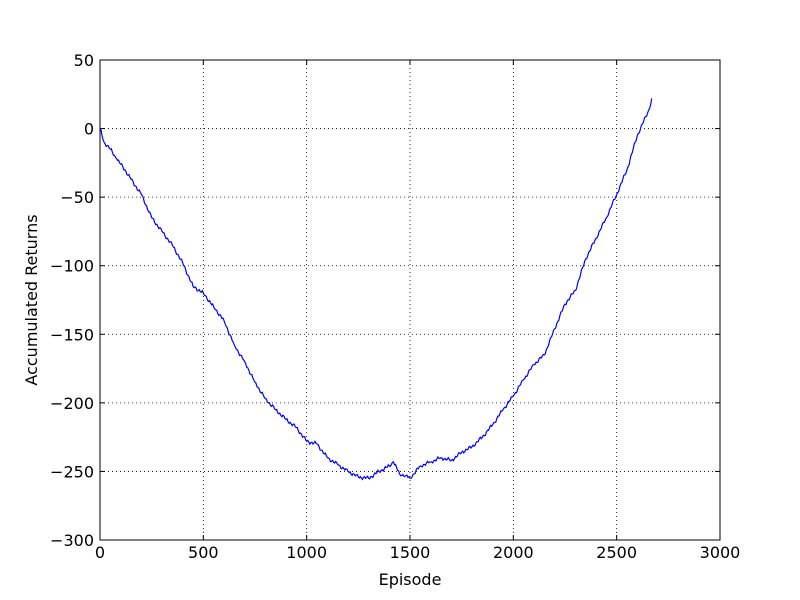  What do you see at coordinates (72, 266) in the screenshot?
I see `y-tick-label: −100` at bounding box center [72, 266].